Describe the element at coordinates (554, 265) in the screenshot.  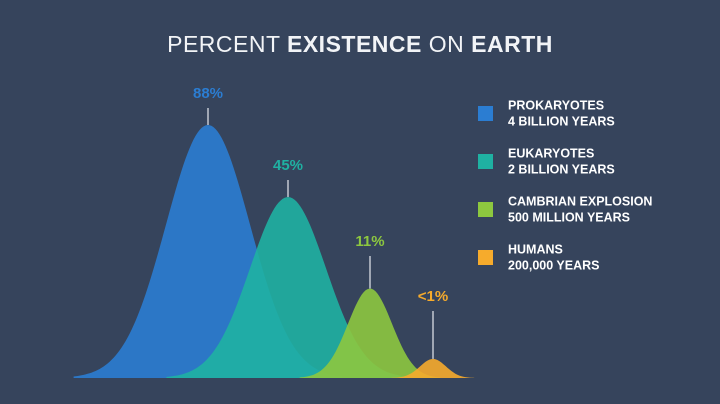
I see `legend-duration: 200,000 YEARS` at that location.